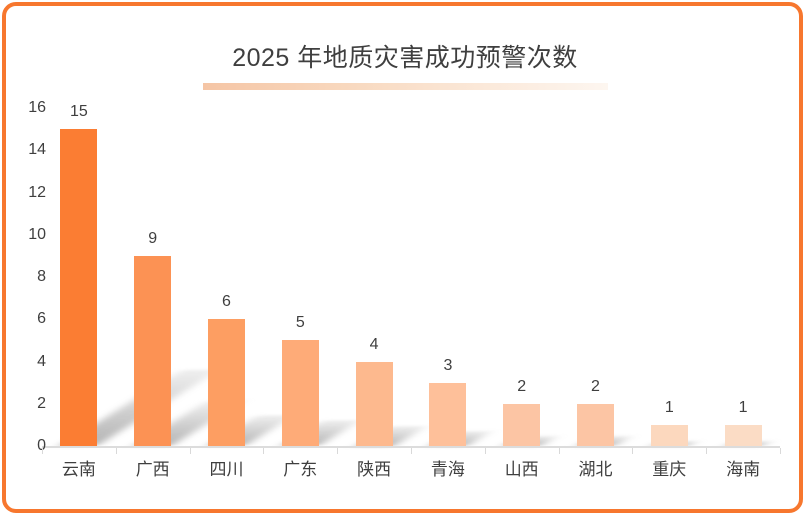  I want to click on x-tick-label: 山西, so click(521, 469).